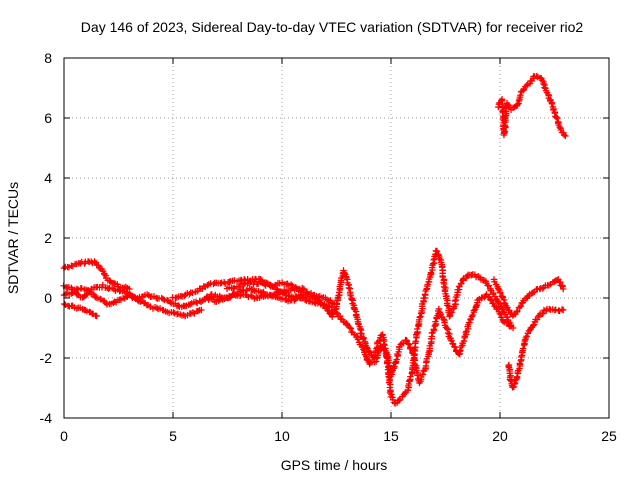 The image size is (640, 485). What do you see at coordinates (48, 238) in the screenshot?
I see `y-tick-label: 2` at bounding box center [48, 238].